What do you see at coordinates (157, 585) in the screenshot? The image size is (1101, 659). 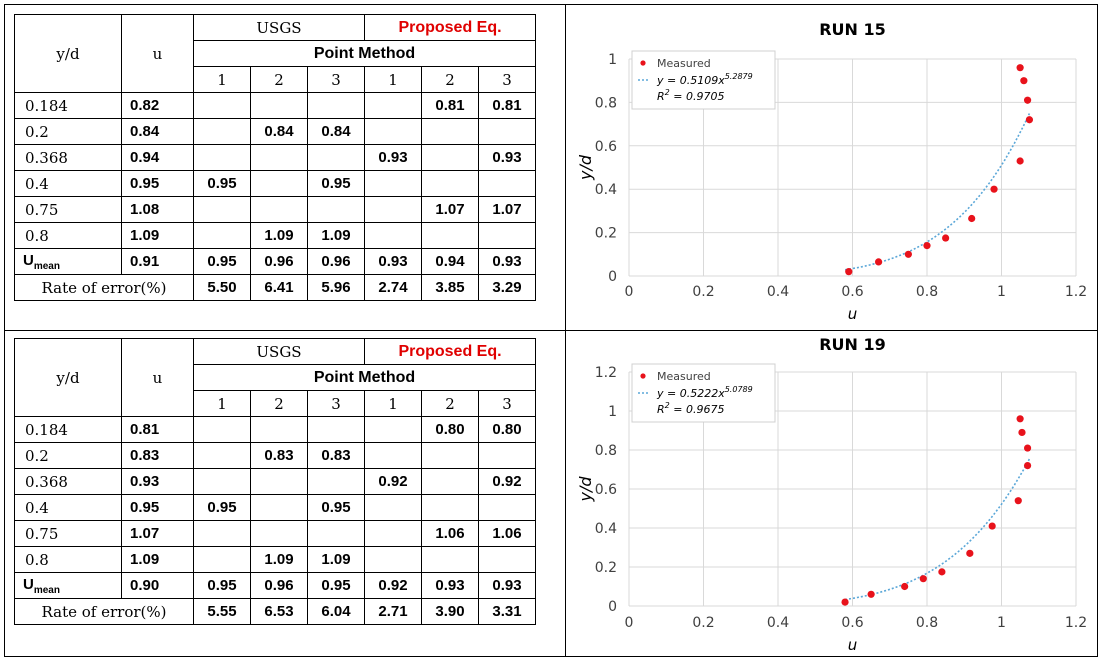 I see `cell-umean-u: 0.90` at bounding box center [157, 585].